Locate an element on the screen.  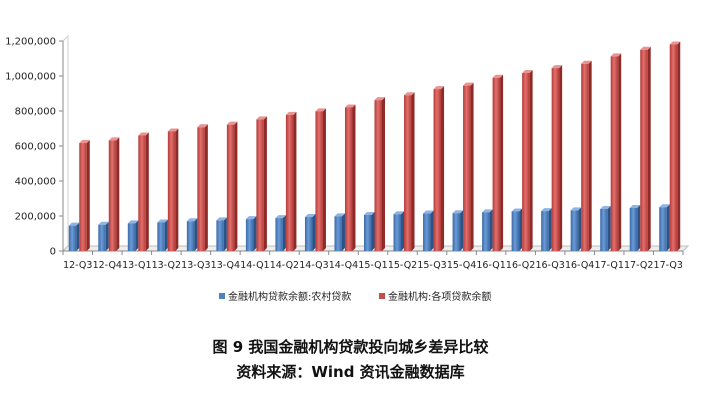
x-tick-label: 17-Q2 is located at coordinates (638, 265).